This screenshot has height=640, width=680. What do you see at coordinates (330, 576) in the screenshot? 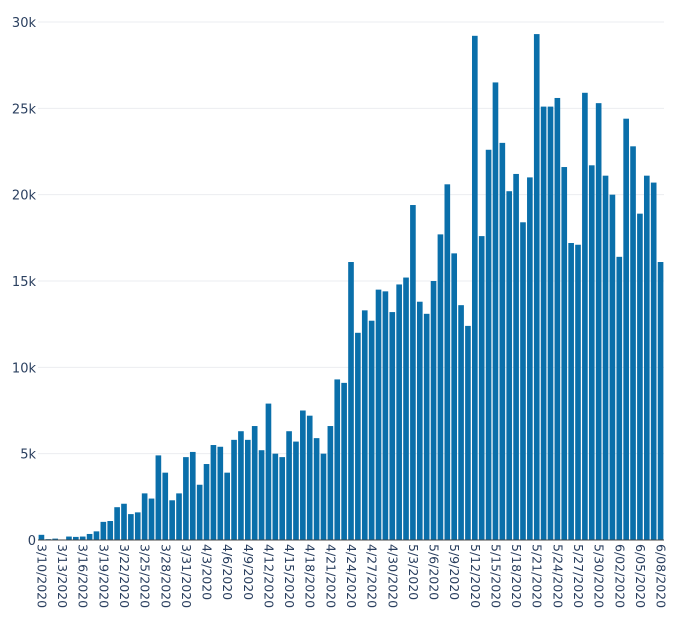
I see `x-tick-label: 4/21/2020` at bounding box center [330, 576].